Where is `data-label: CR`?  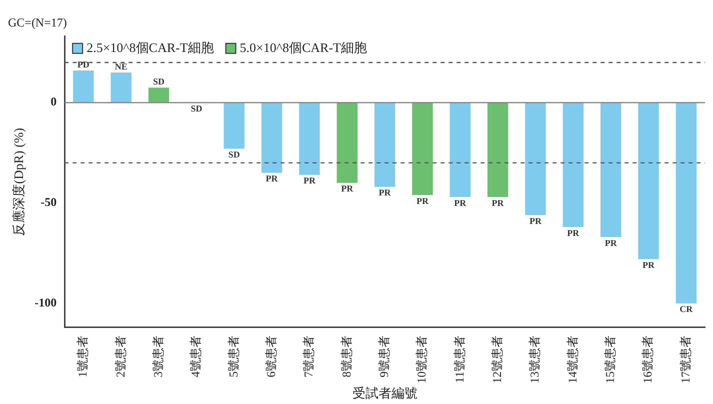 data-label: CR is located at coordinates (687, 309).